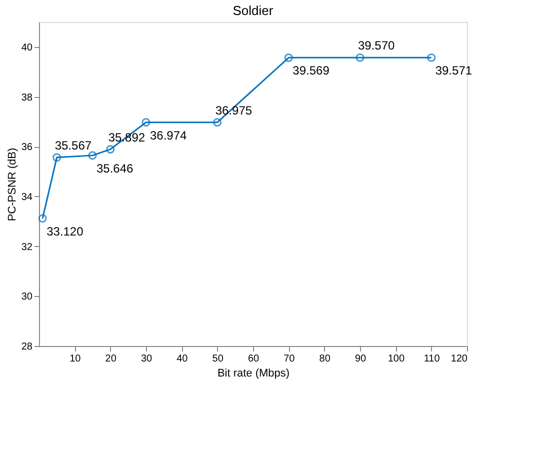 This screenshot has height=459, width=557. What do you see at coordinates (115, 168) in the screenshot?
I see `data-label: 35.646` at bounding box center [115, 168].